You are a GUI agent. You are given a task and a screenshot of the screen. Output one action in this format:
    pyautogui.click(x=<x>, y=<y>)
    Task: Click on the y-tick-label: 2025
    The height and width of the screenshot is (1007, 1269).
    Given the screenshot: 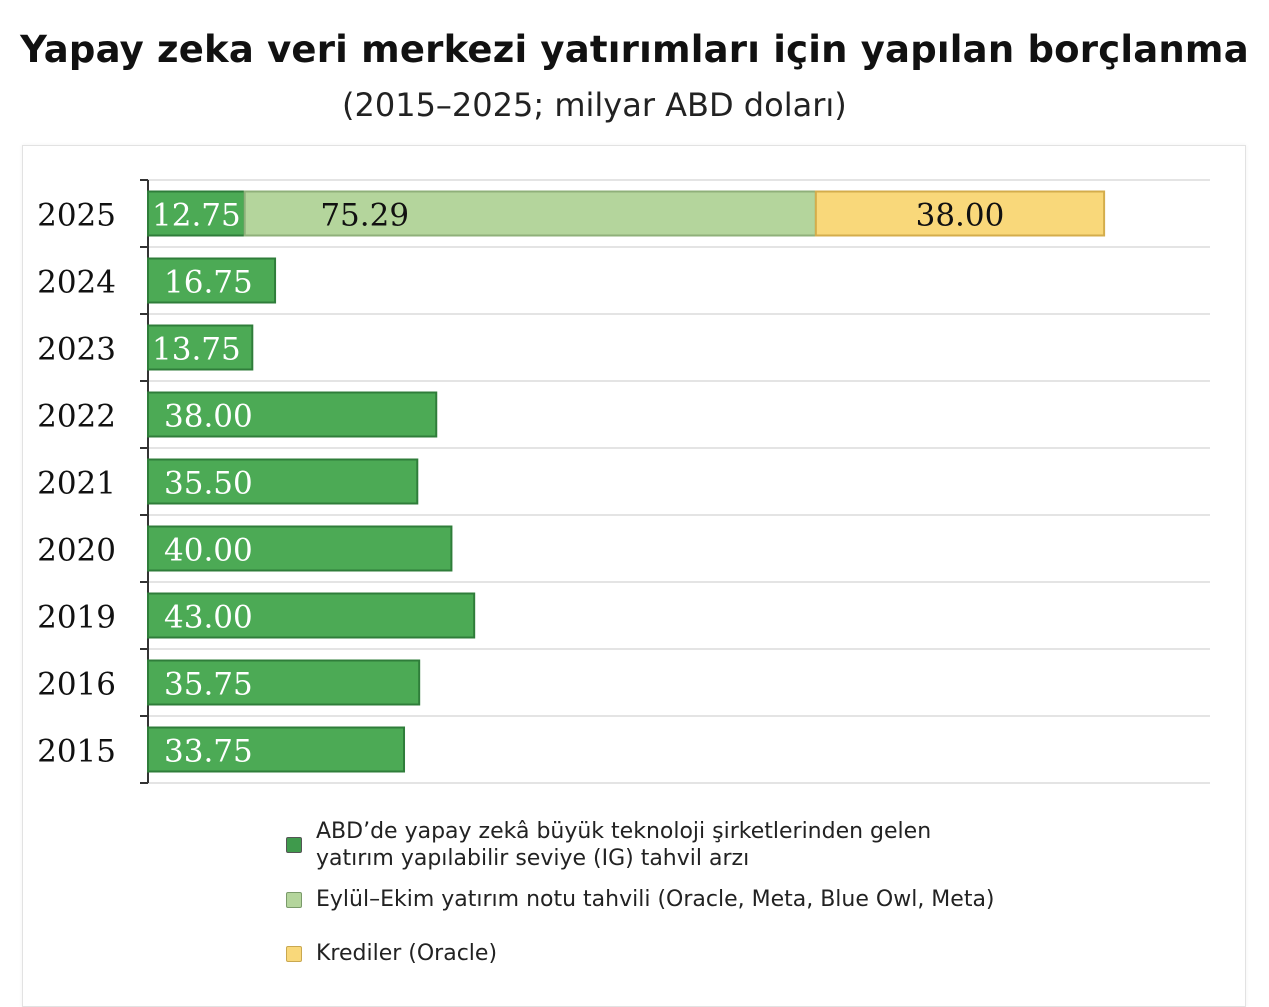 What is the action you would take?
    pyautogui.click(x=76, y=216)
    